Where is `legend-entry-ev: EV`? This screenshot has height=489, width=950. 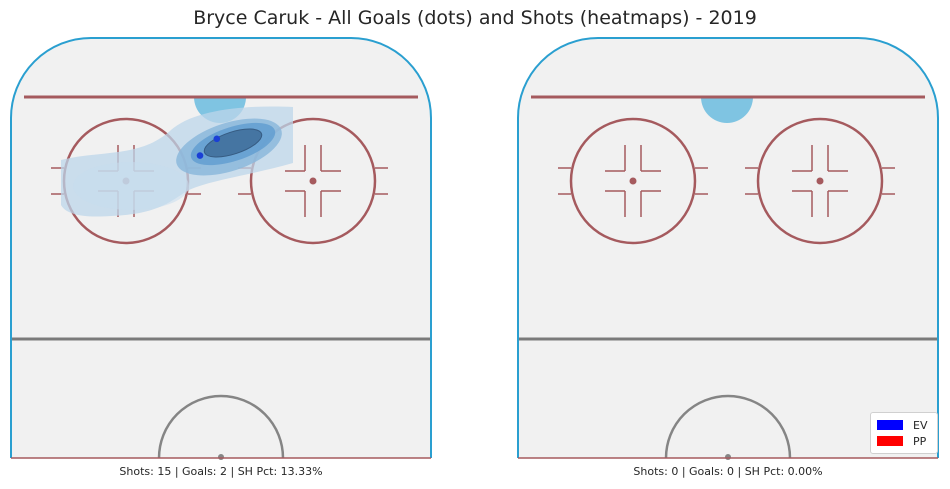 legend-entry-ev: EV is located at coordinates (902, 425).